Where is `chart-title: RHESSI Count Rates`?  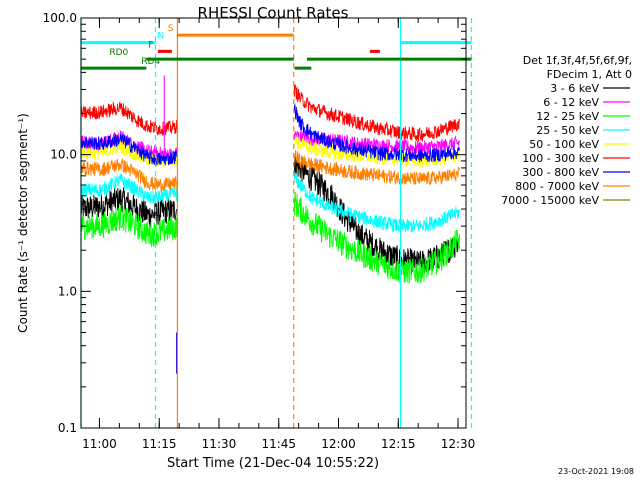
chart-title: RHESSI Count Rates is located at coordinates (273, 13).